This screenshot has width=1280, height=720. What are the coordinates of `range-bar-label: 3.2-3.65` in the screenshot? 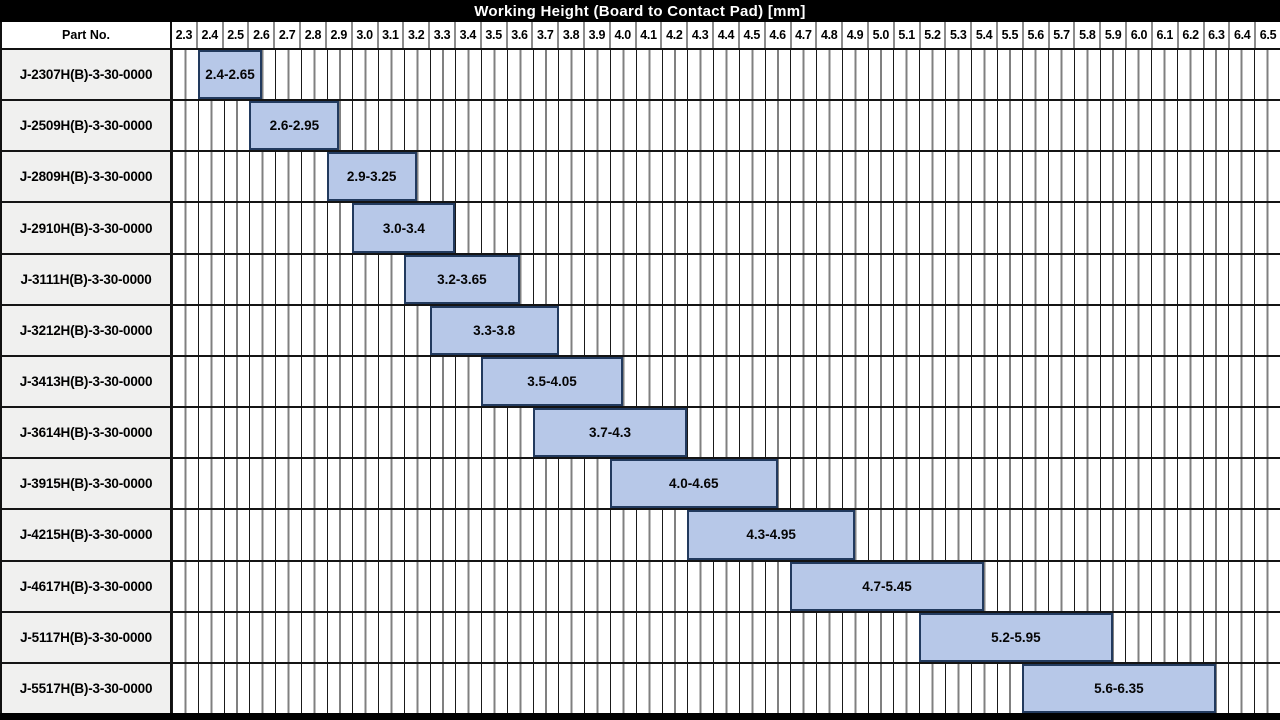 It's located at (462, 279).